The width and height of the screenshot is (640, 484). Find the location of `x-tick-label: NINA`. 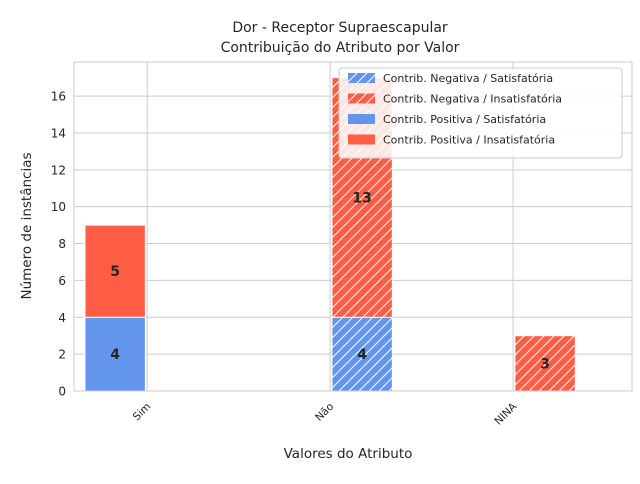

x-tick-label: NINA is located at coordinates (505, 413).